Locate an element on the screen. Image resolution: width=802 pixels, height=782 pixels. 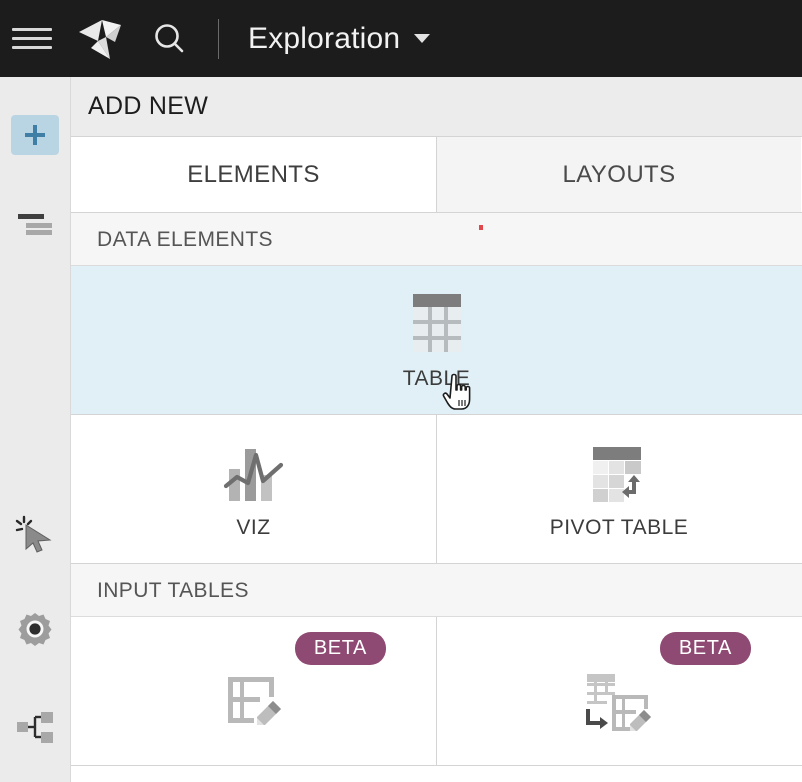
app-title: Exploration is located at coordinates (324, 38).